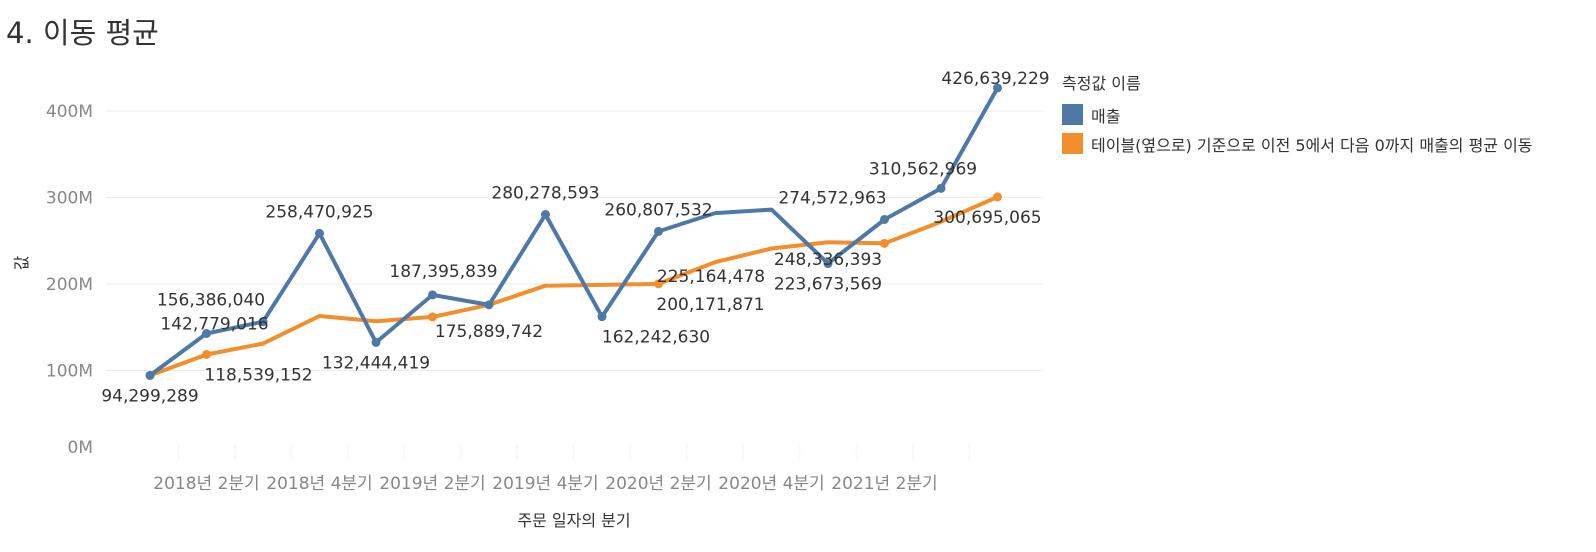  Describe the element at coordinates (443, 272) in the screenshot. I see `data-label-0-5: 187,395,839` at that location.